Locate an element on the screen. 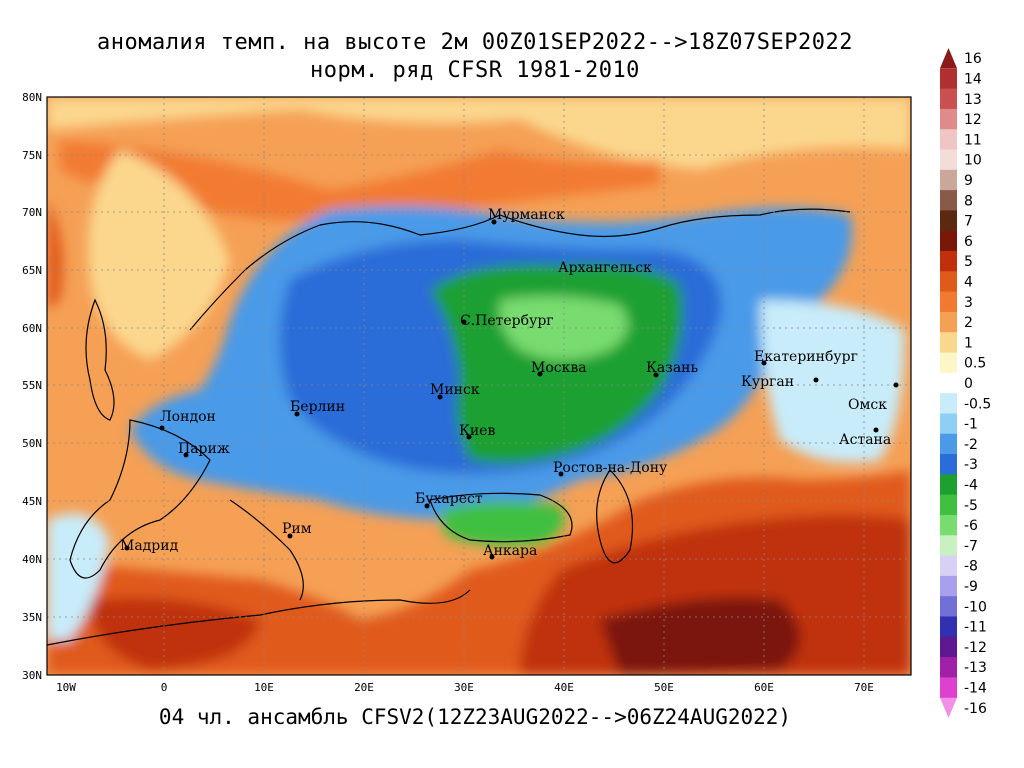 The image size is (1024, 768). colorbar-label: -9 is located at coordinates (971, 587).